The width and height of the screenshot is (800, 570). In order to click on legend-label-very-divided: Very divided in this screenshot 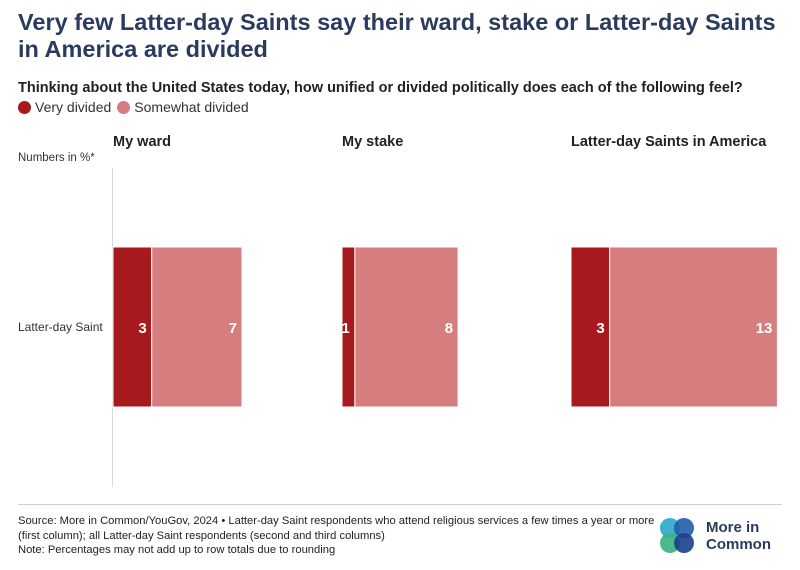, I will do `click(73, 107)`.